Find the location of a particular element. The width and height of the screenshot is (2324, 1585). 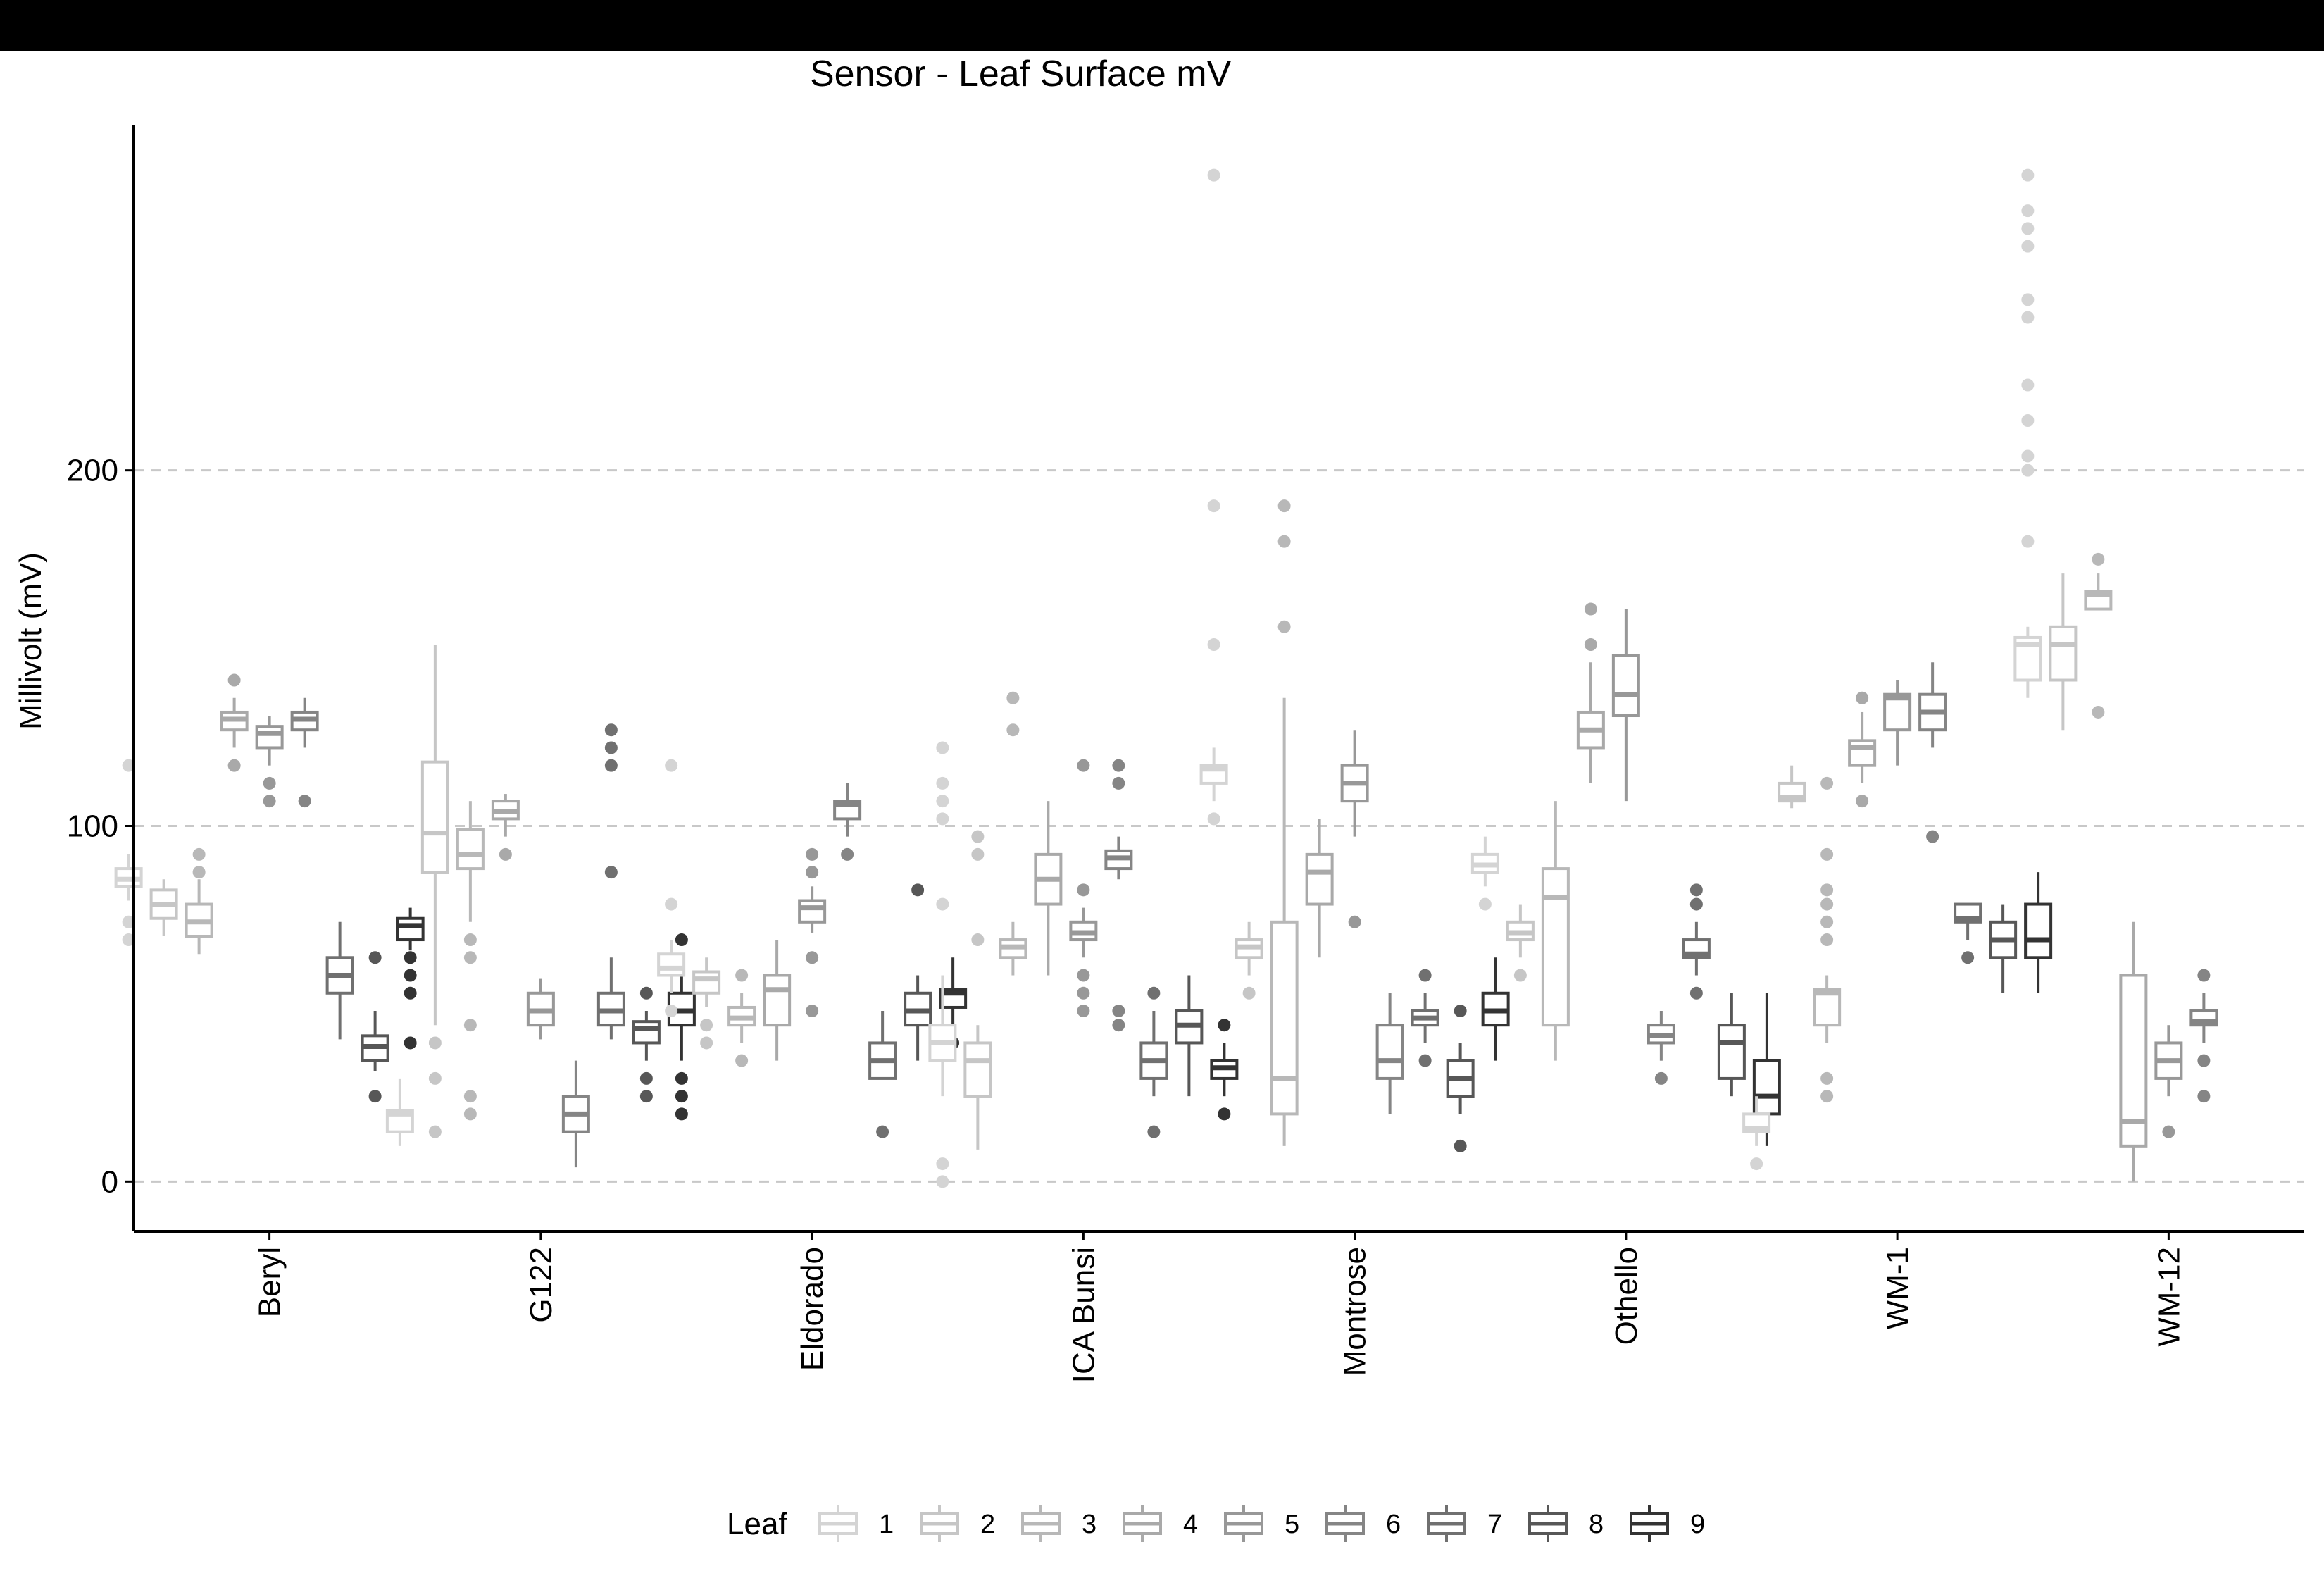

x-tick-label: Beryl is located at coordinates (270, 1282).